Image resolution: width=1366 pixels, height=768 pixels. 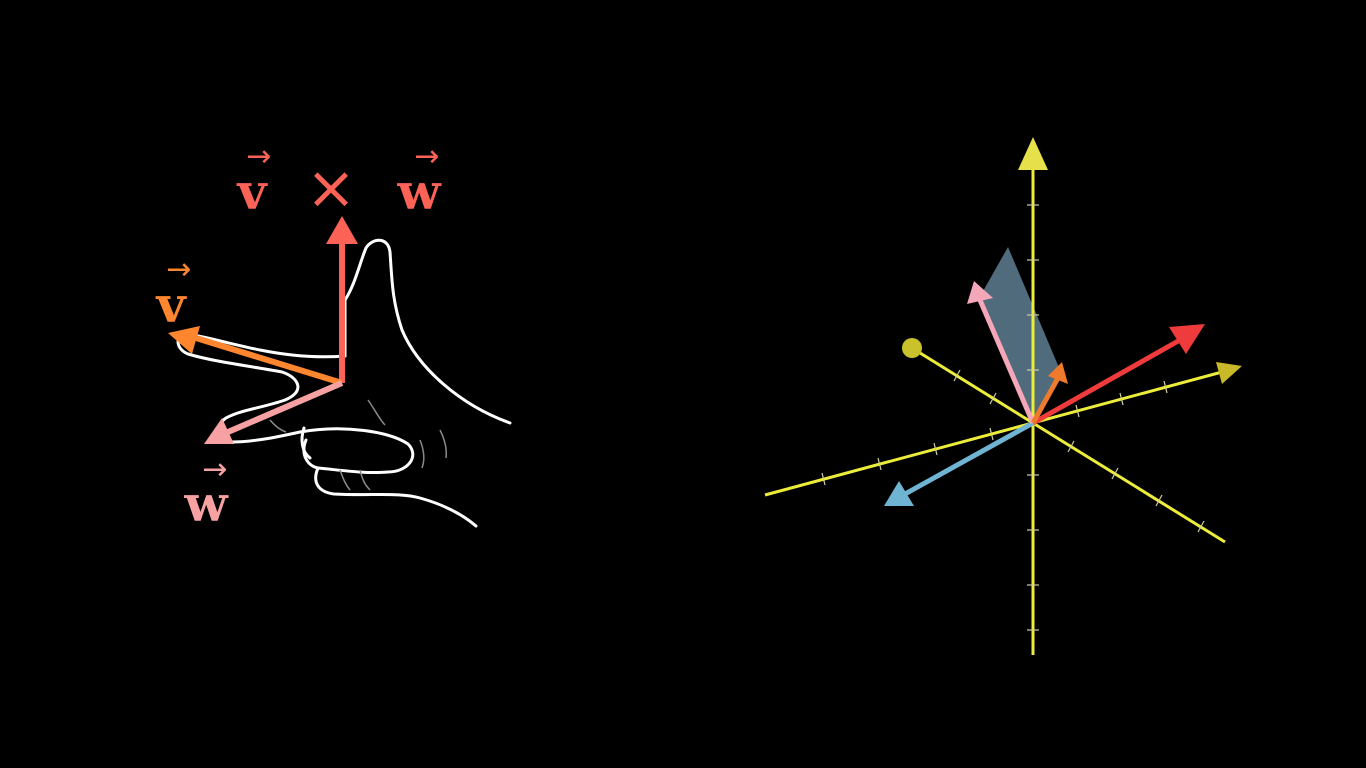 I want to click on blue-vector, so click(x=959, y=463).